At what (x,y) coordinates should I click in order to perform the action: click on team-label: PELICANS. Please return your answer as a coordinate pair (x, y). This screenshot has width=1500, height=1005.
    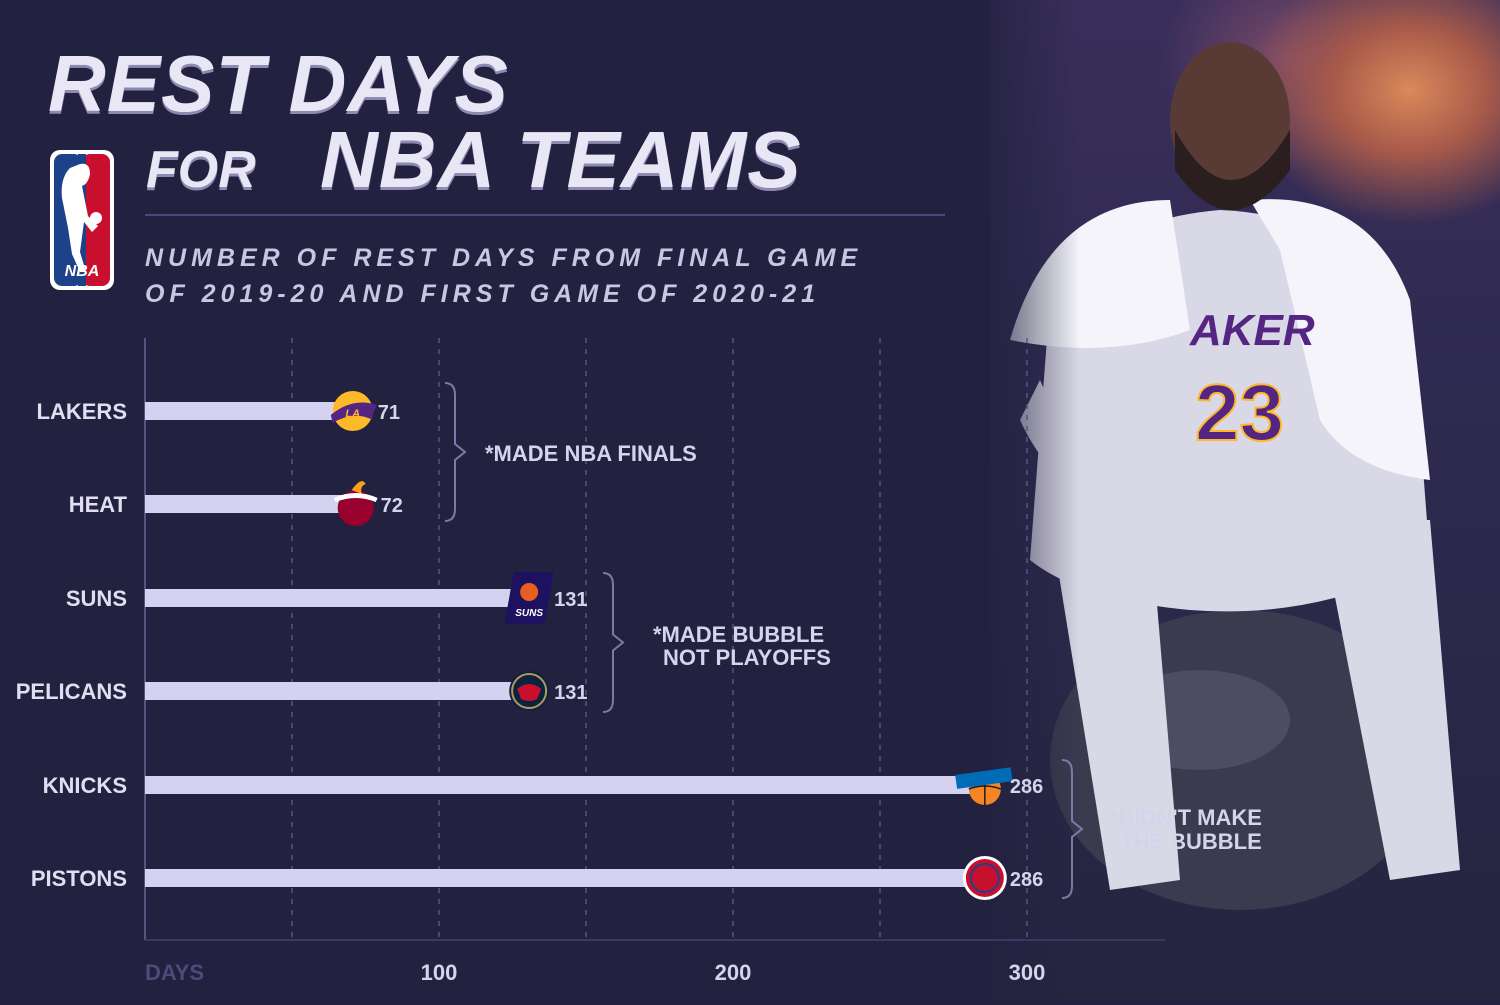
    Looking at the image, I should click on (71, 691).